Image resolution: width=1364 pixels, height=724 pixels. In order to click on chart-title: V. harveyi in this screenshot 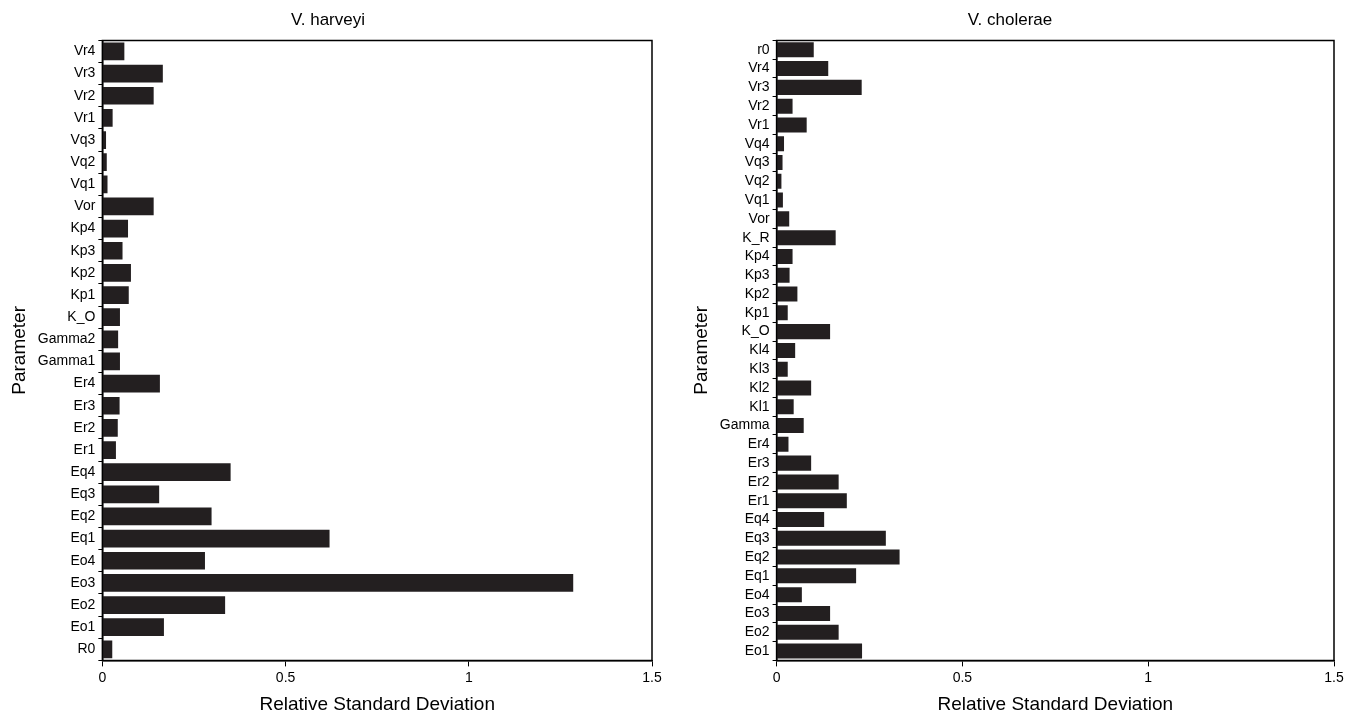, I will do `click(328, 19)`.